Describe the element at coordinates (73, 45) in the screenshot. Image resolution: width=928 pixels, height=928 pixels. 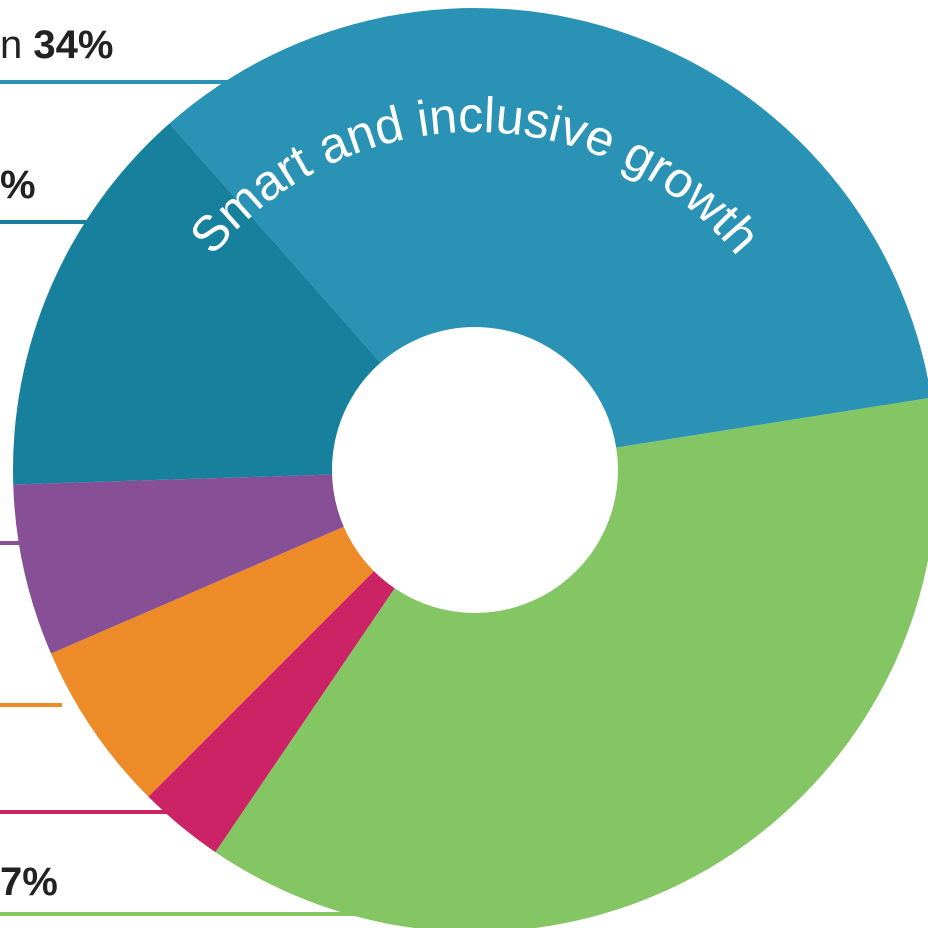
I see `annotation-text: 34%` at that location.